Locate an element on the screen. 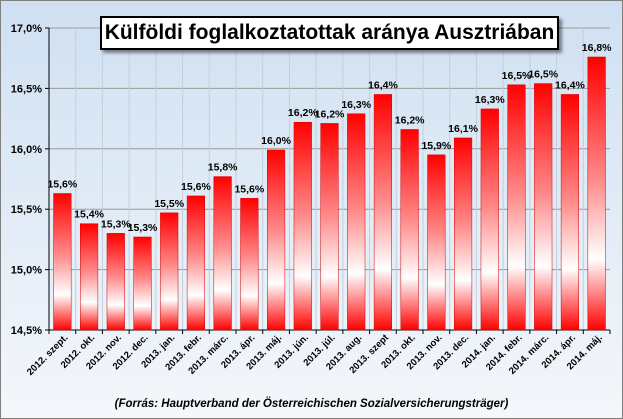  data-label: 16,8% is located at coordinates (597, 48).